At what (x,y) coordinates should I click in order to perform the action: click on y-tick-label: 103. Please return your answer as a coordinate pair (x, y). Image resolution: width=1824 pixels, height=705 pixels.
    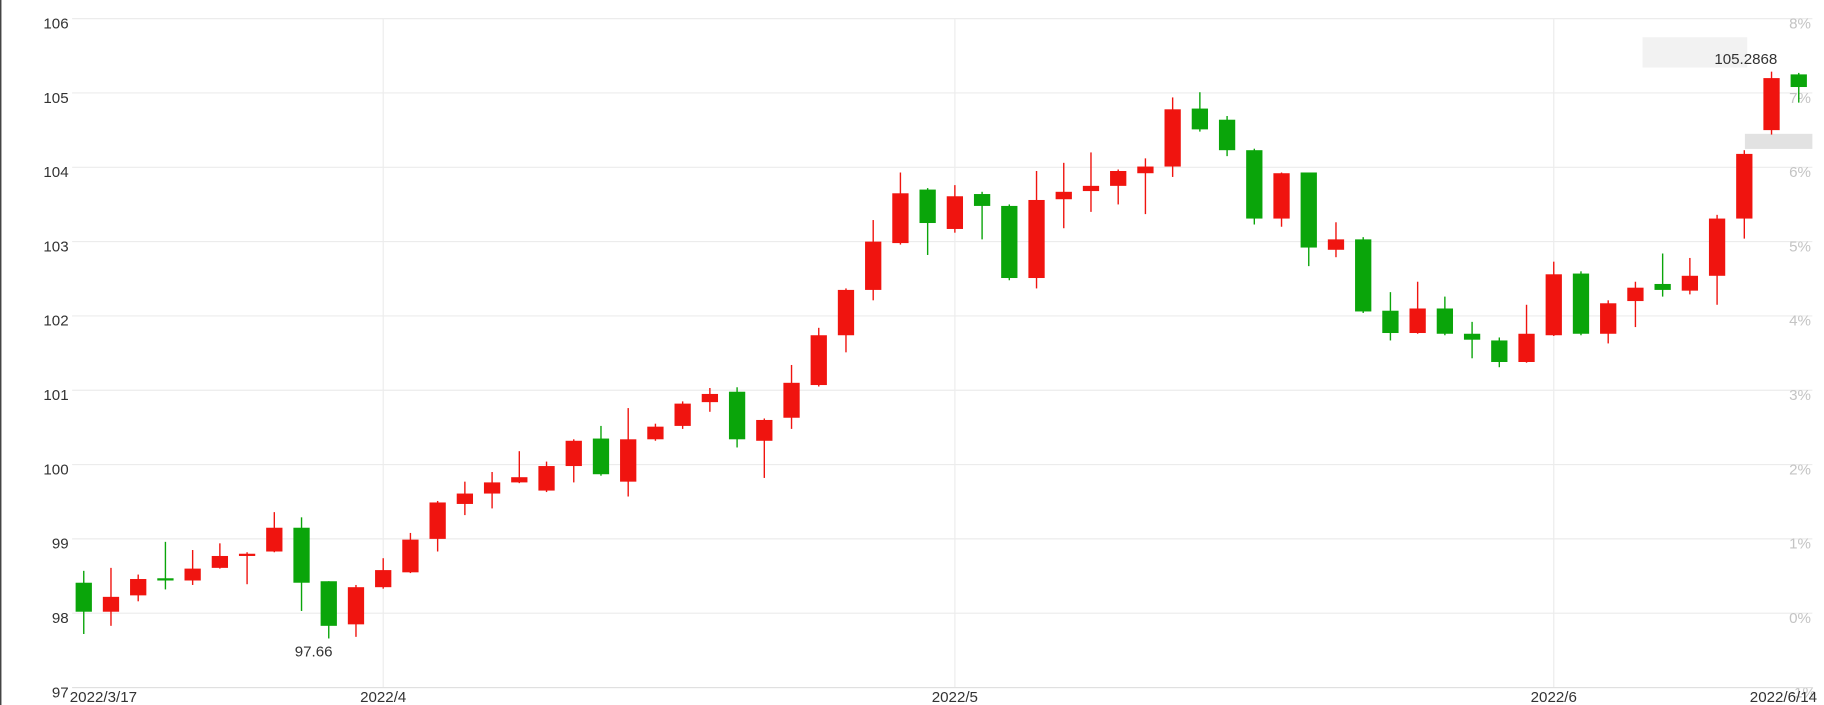
    Looking at the image, I should click on (55, 246).